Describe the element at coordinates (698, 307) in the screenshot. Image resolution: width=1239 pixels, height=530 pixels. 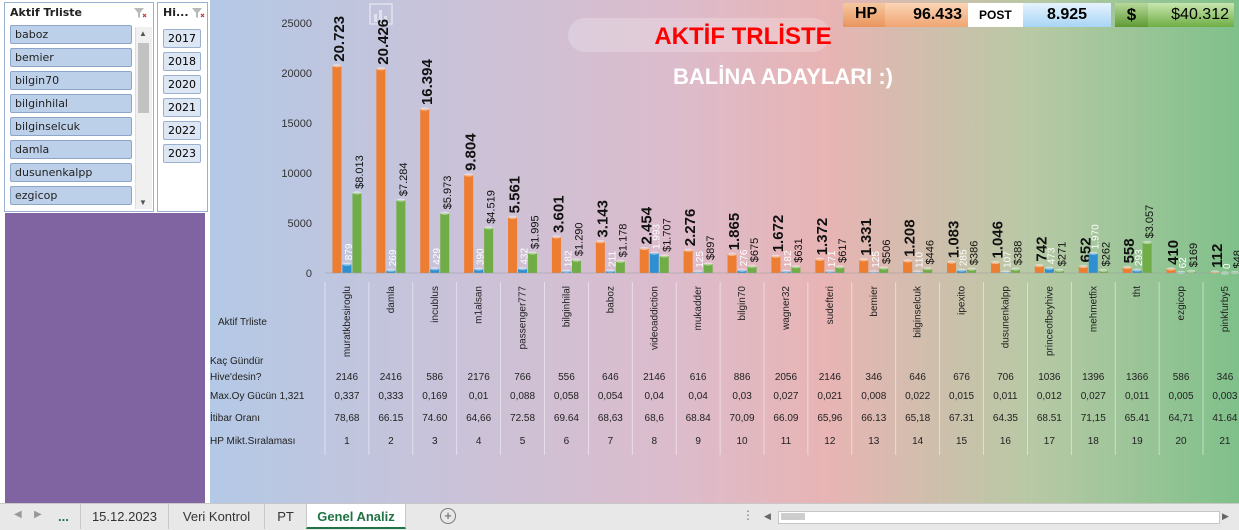
I see `category-label: mukadder` at that location.